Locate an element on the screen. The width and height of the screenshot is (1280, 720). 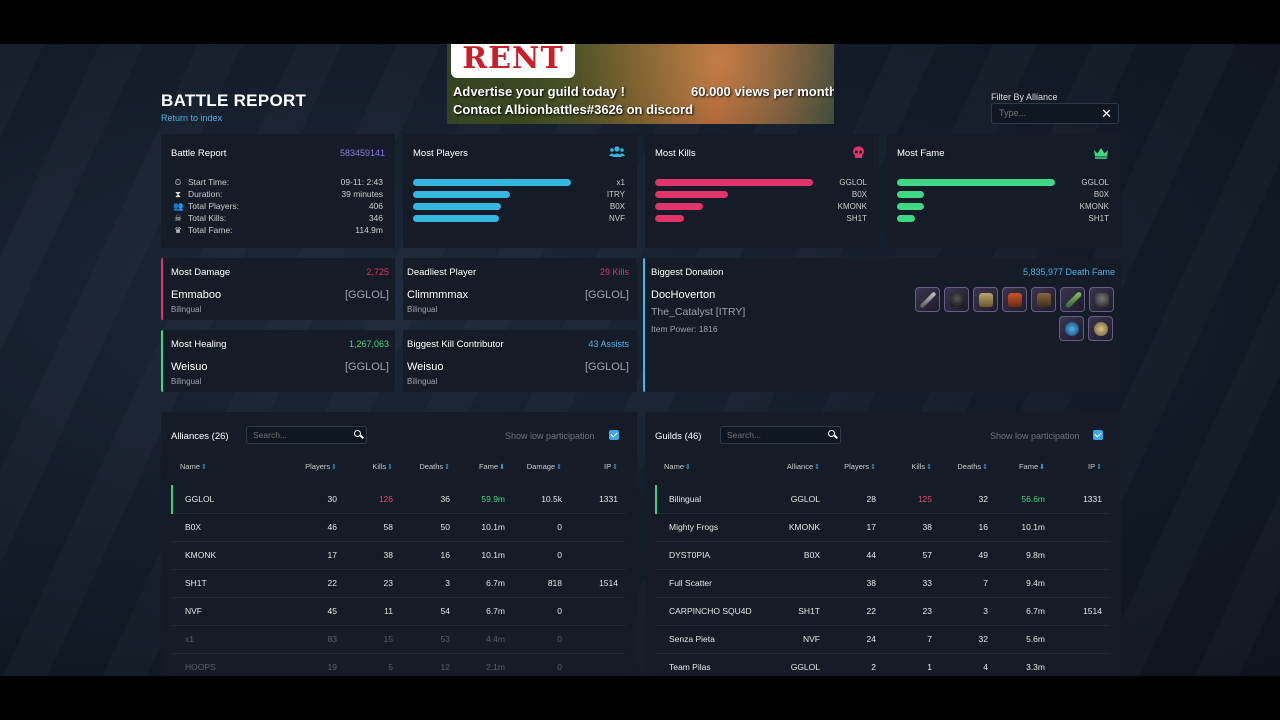
table-row: CARPINCHO SQU4D SH1T 22 23 3 6.7m 1514 is located at coordinates (883, 611).